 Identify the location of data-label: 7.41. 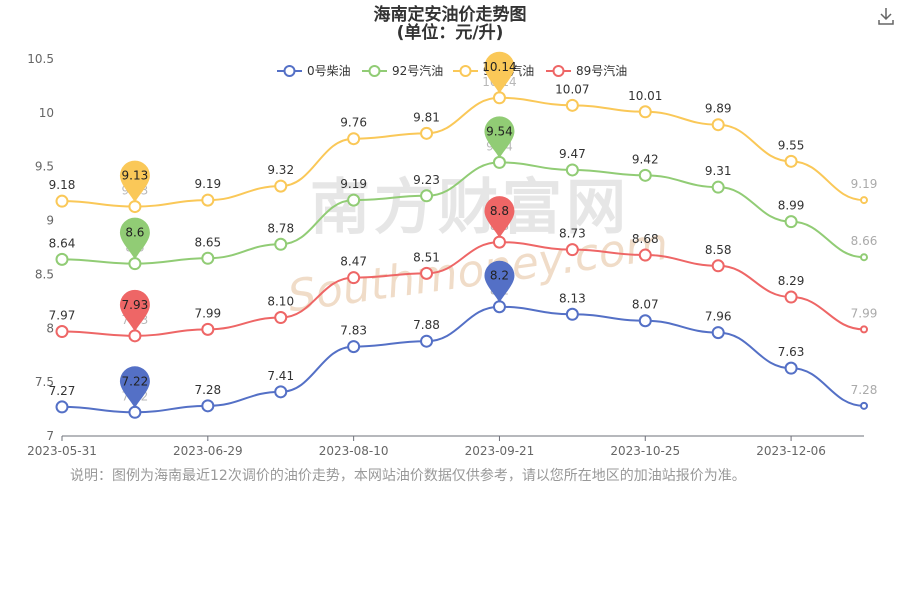
(280, 376).